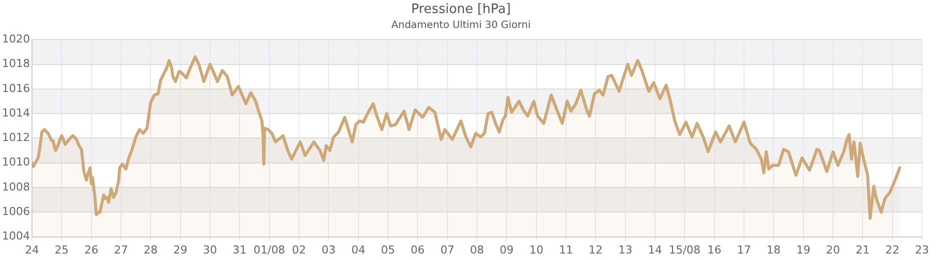 This screenshot has height=260, width=940. What do you see at coordinates (461, 26) in the screenshot?
I see `chart-subtitle: Andamento Ultimi 30 Giorni` at bounding box center [461, 26].